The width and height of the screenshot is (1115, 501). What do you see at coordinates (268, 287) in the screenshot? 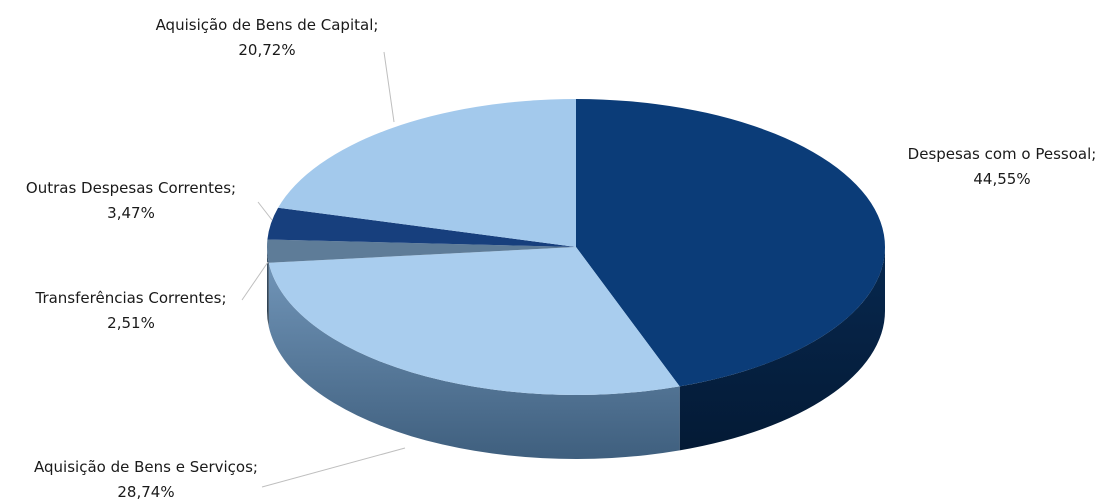
I see `pie-side-transferencias-correntes` at bounding box center [268, 287].